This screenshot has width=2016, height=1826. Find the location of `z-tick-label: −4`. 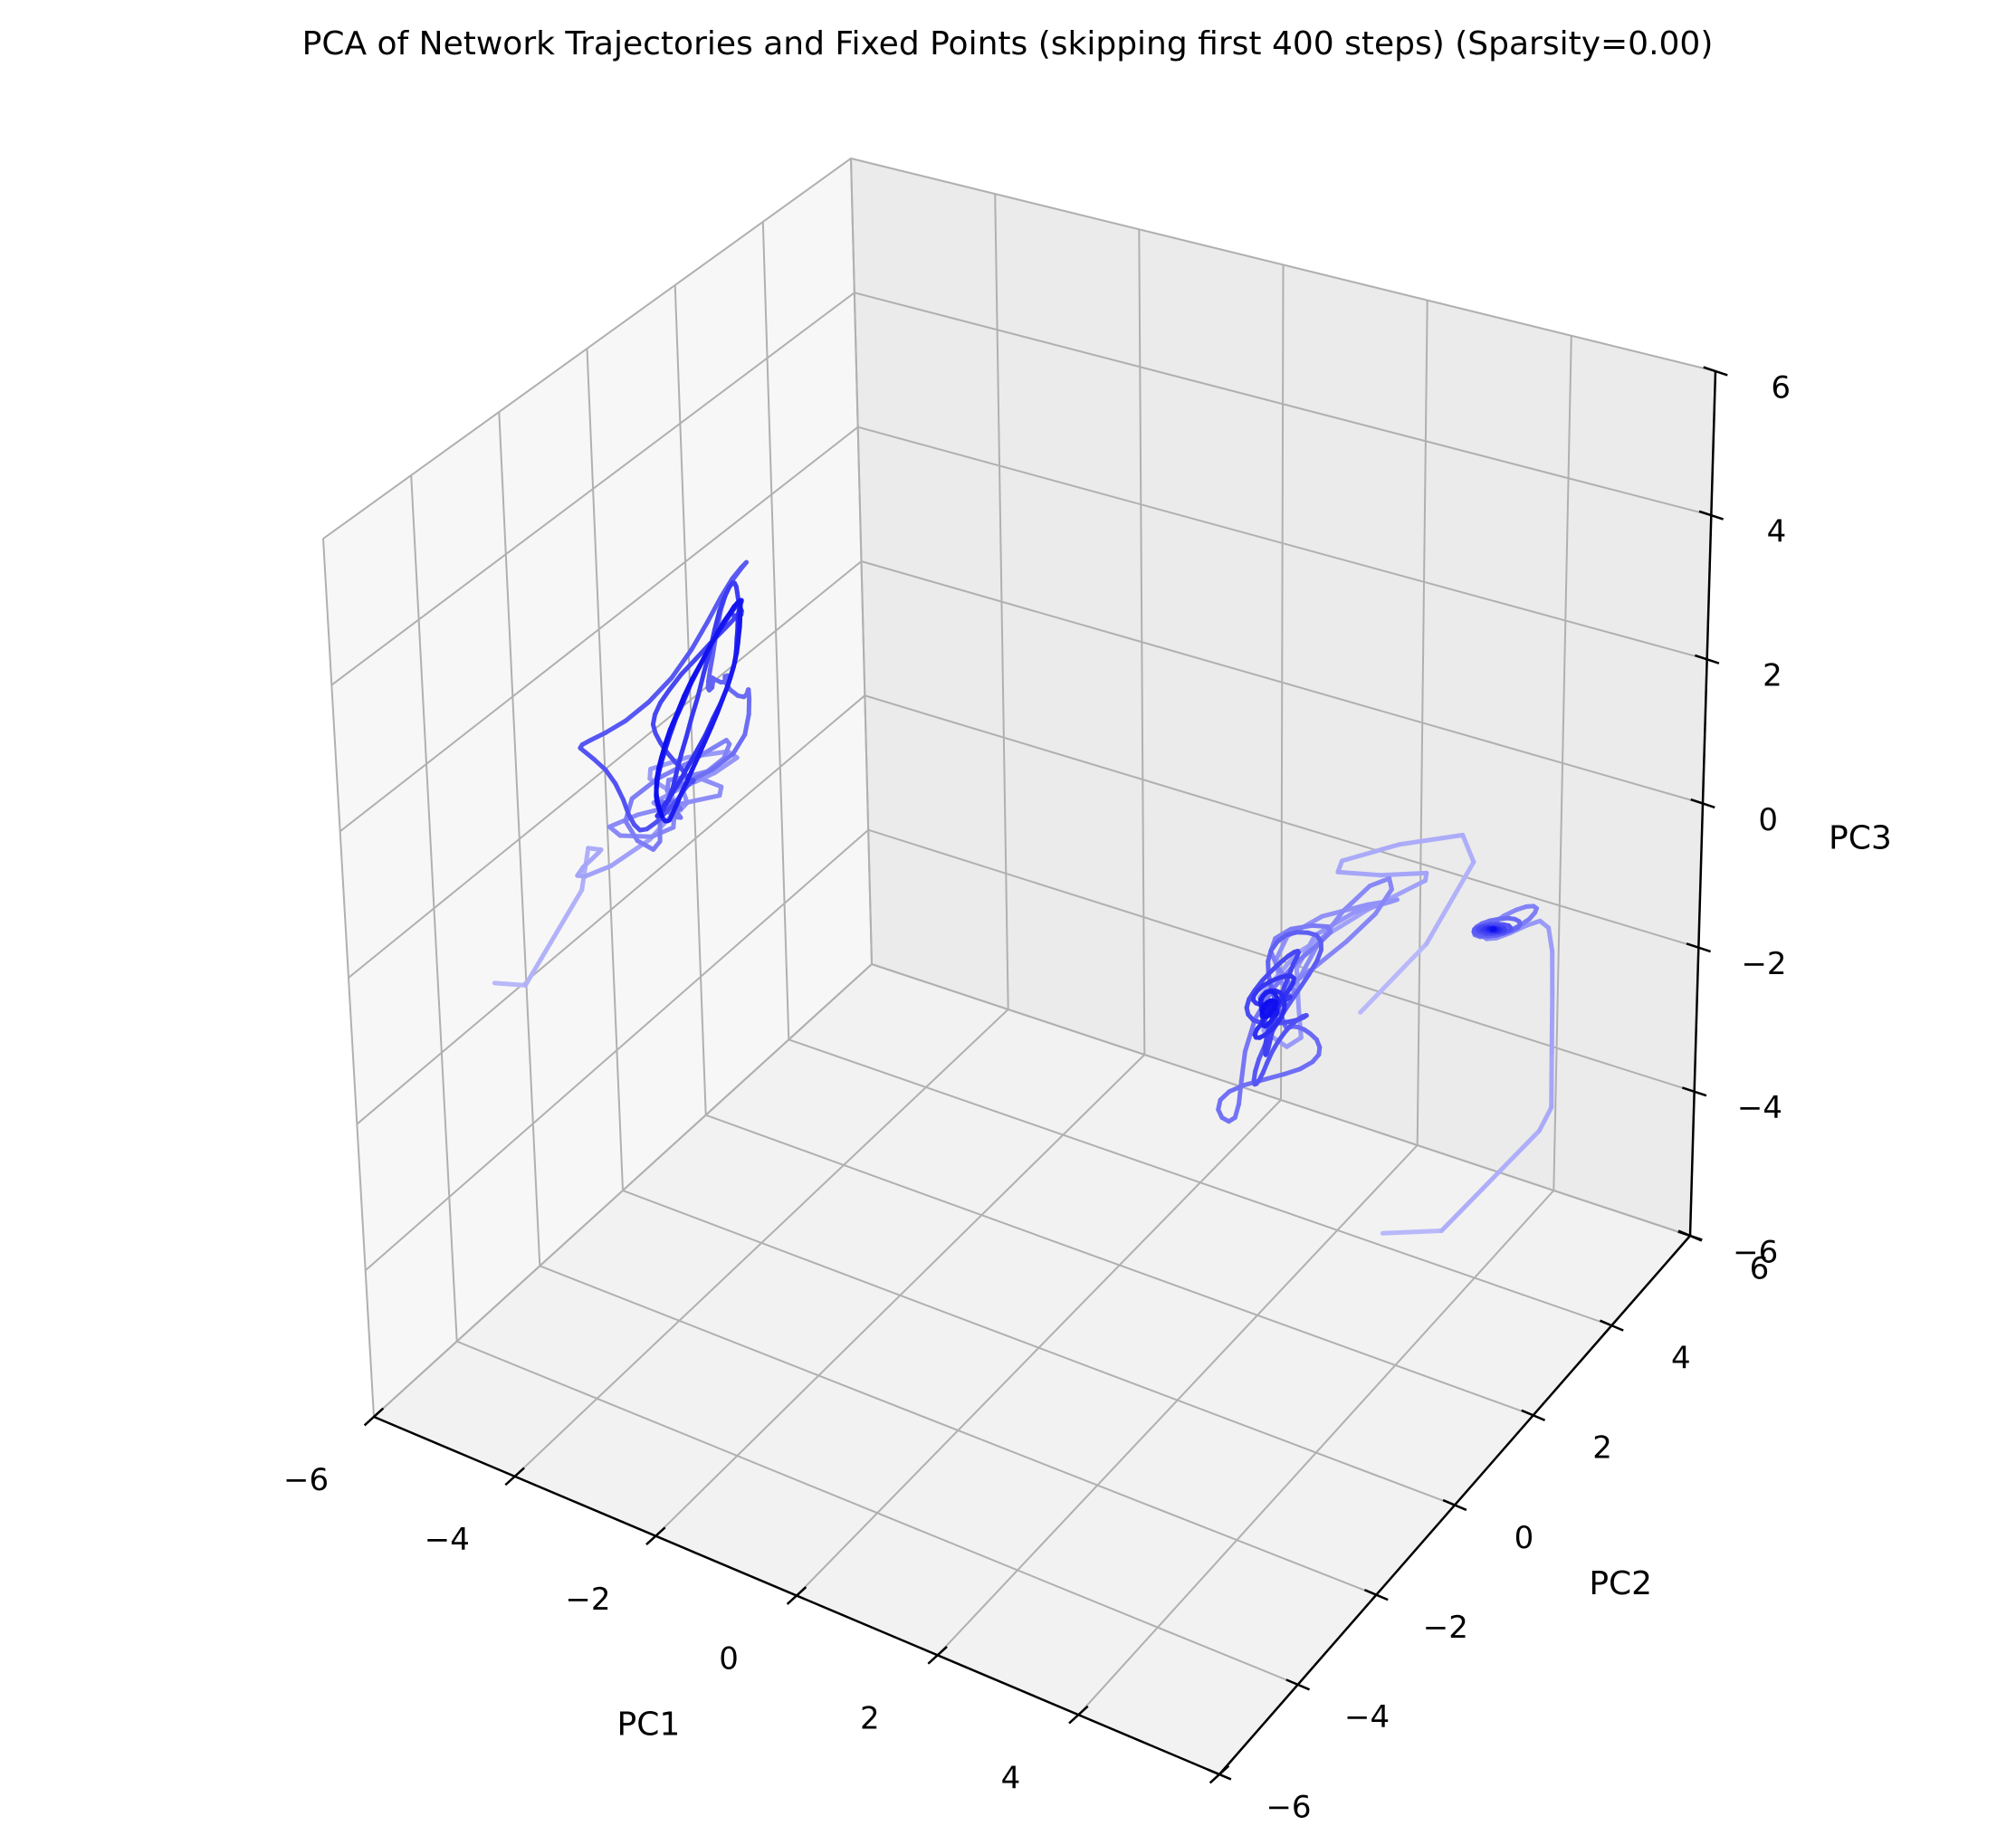

z-tick-label: −4 is located at coordinates (1759, 1108).